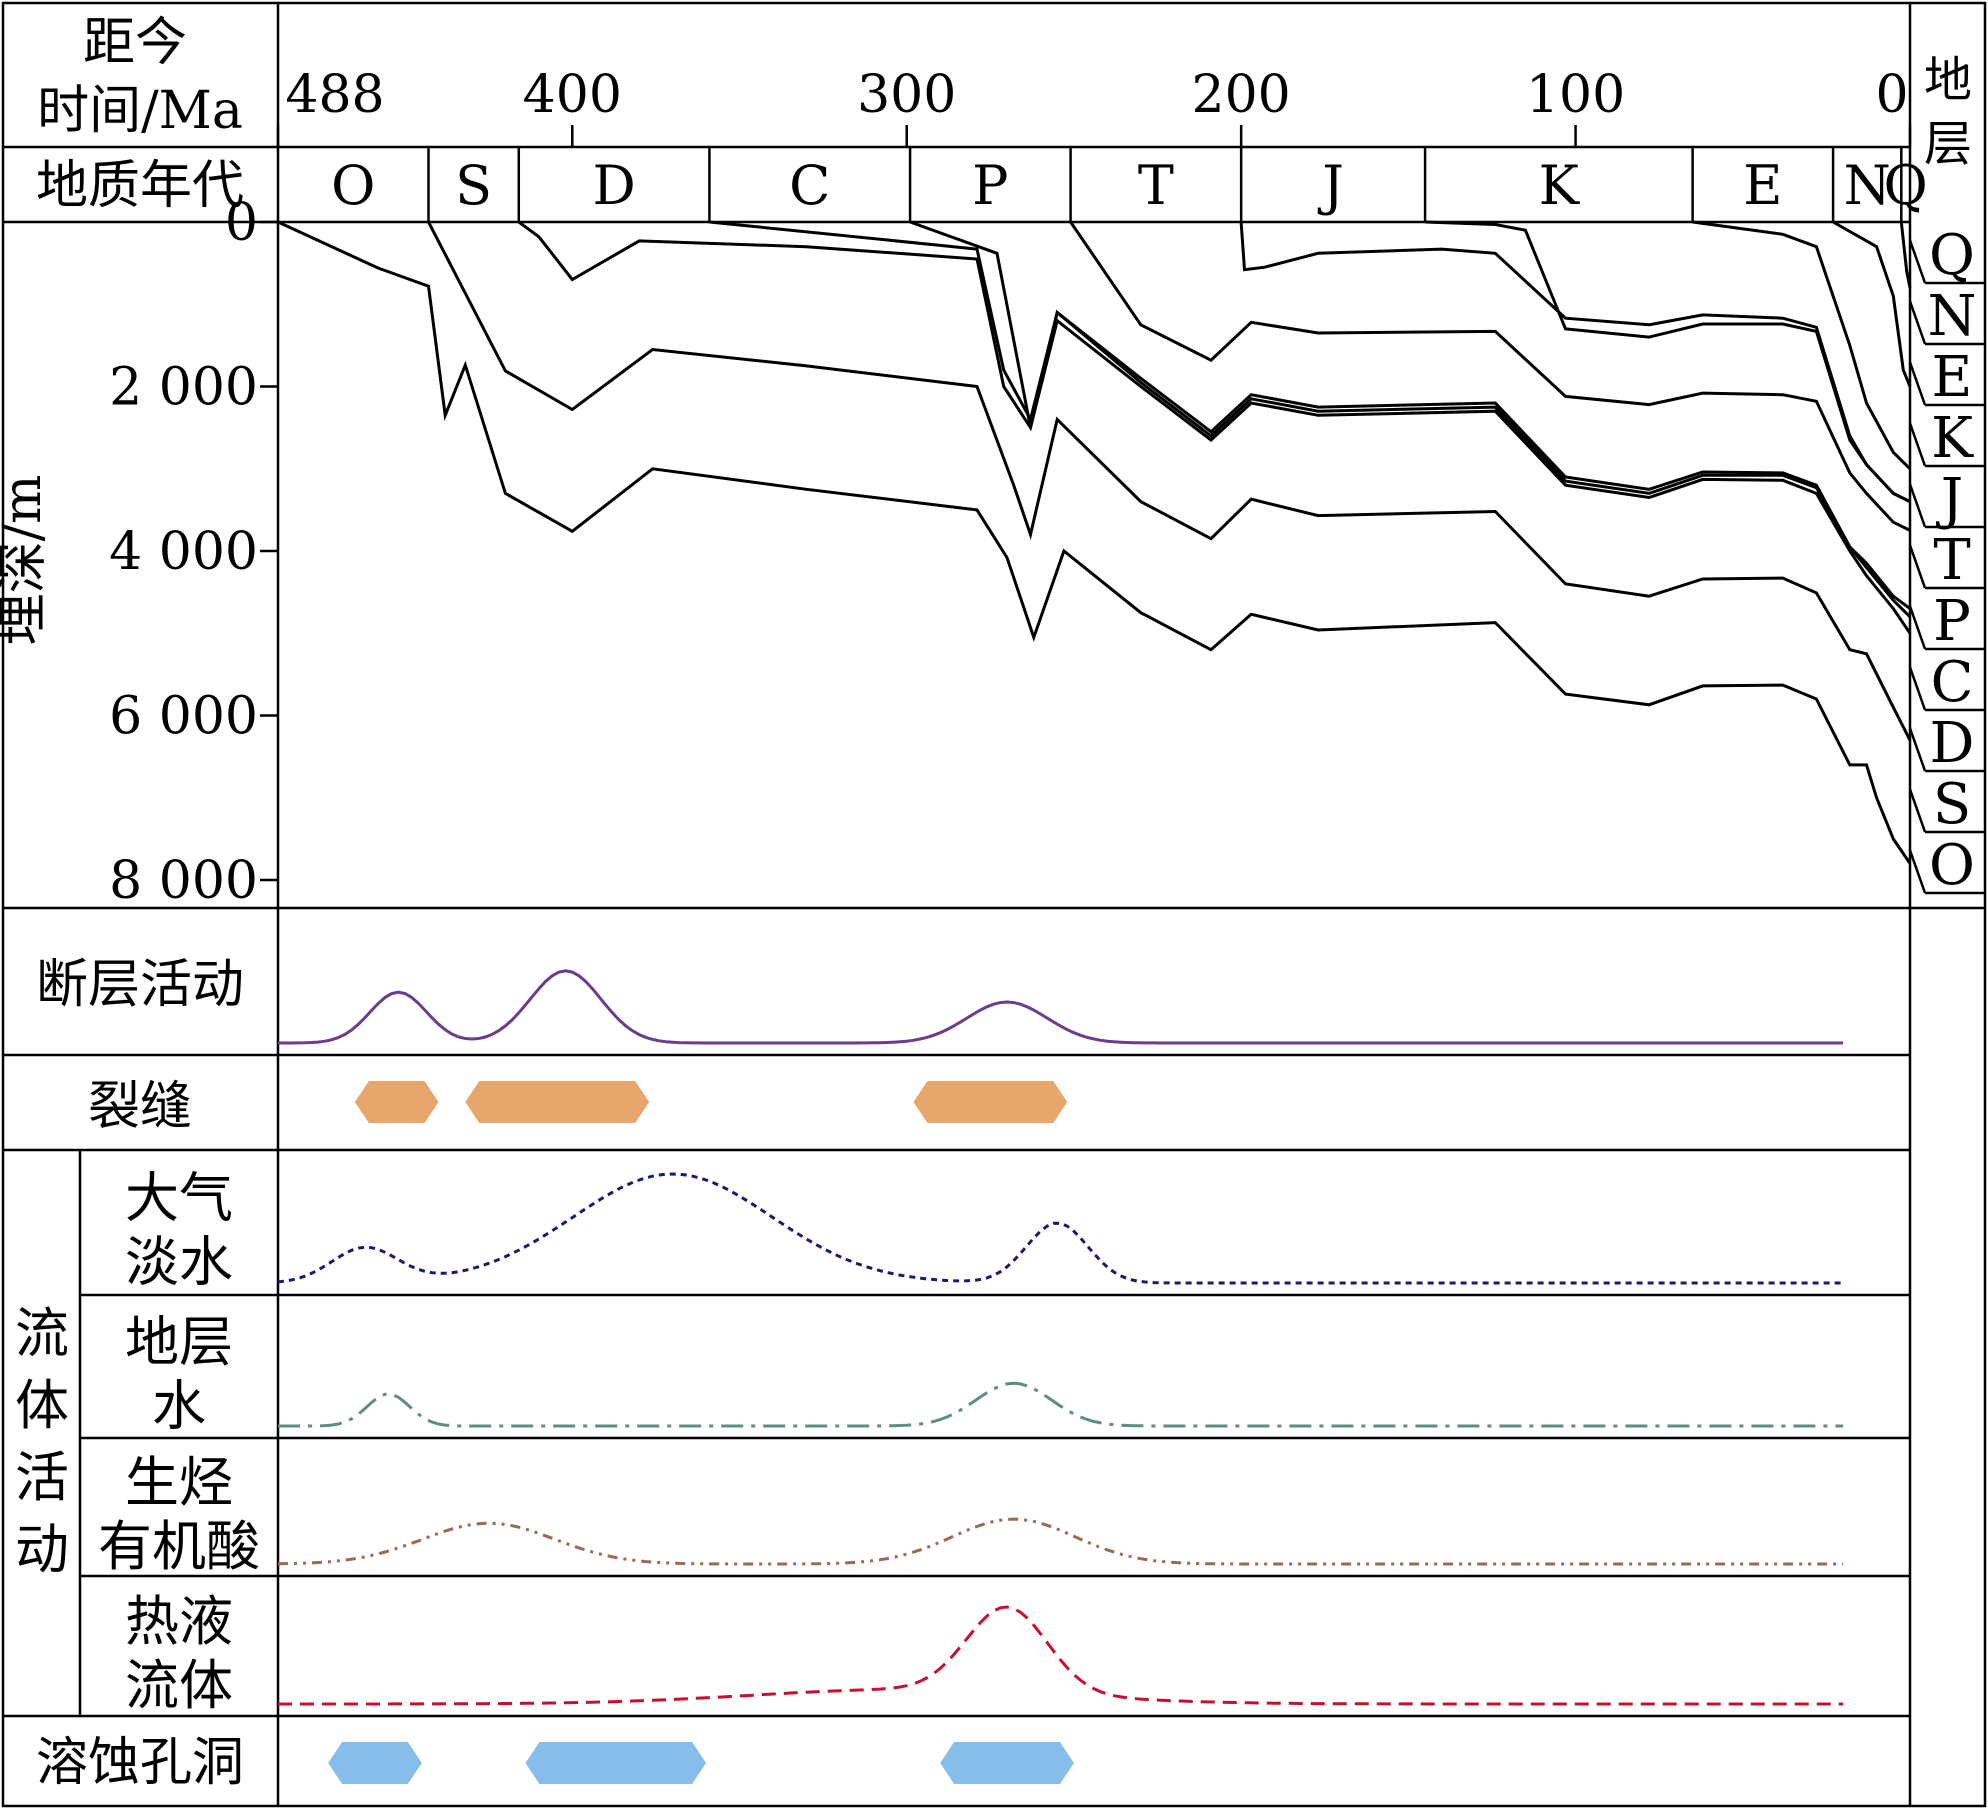  What do you see at coordinates (42, 1333) in the screenshot?
I see `fluid-group-char: 流` at bounding box center [42, 1333].